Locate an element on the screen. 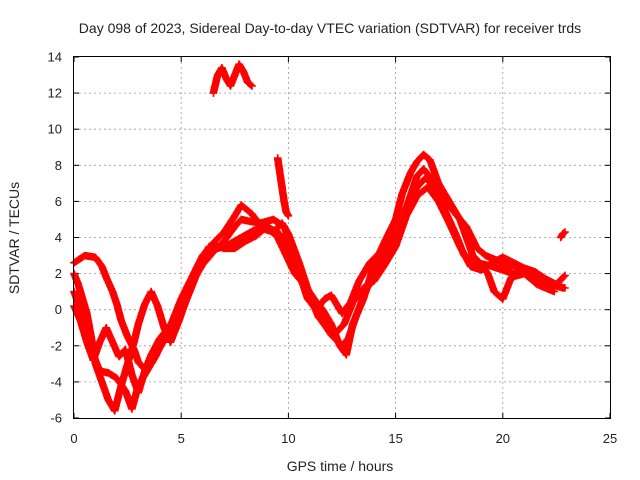  y-tick-label: 4 is located at coordinates (58, 237).